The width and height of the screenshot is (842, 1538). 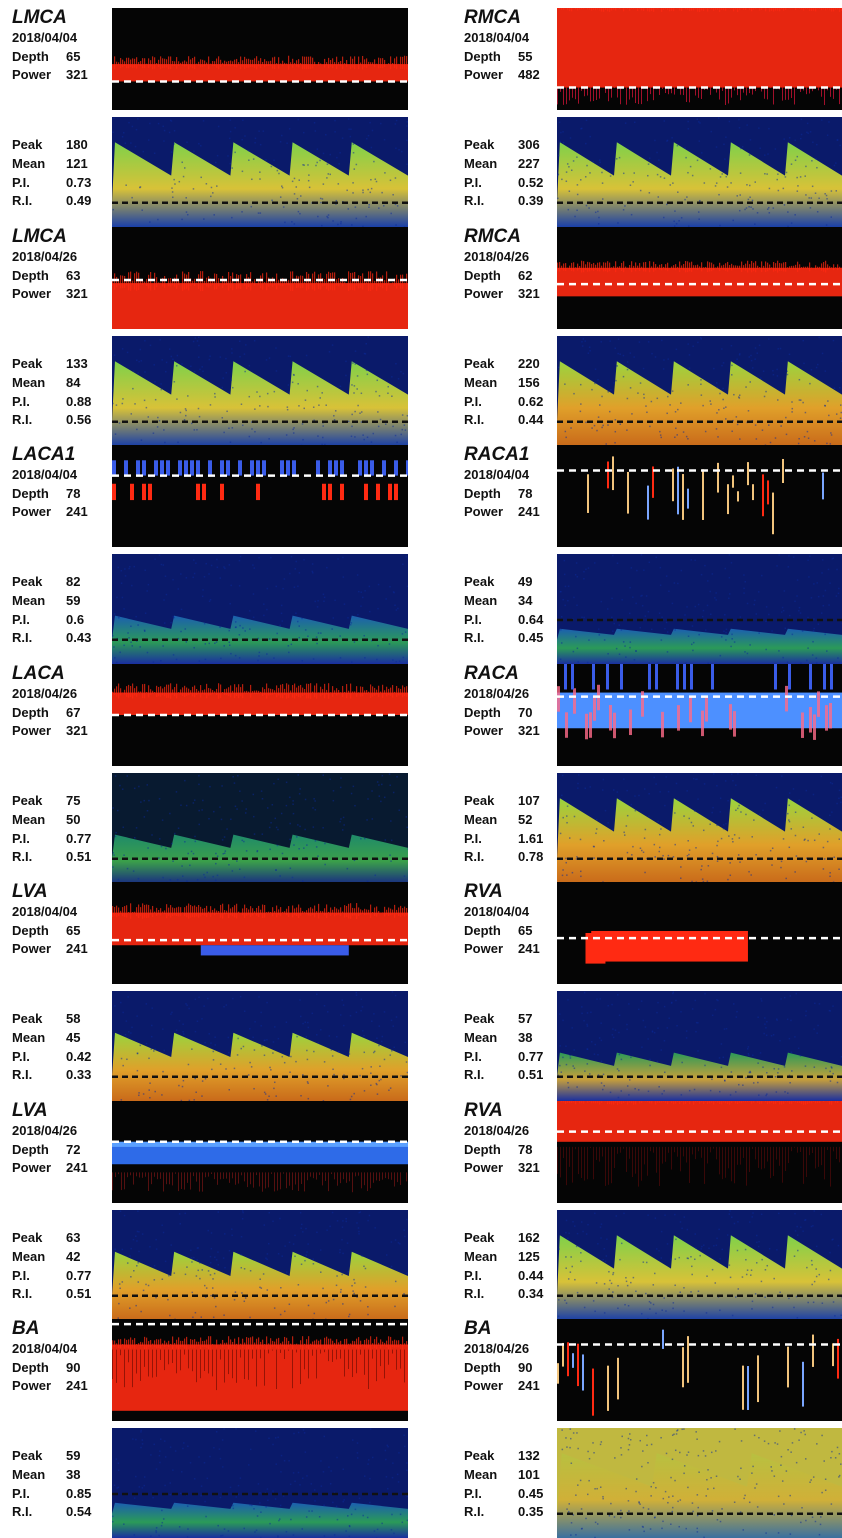 What do you see at coordinates (503, 839) in the screenshot?
I see `pi-row: P.I.1.61` at bounding box center [503, 839].